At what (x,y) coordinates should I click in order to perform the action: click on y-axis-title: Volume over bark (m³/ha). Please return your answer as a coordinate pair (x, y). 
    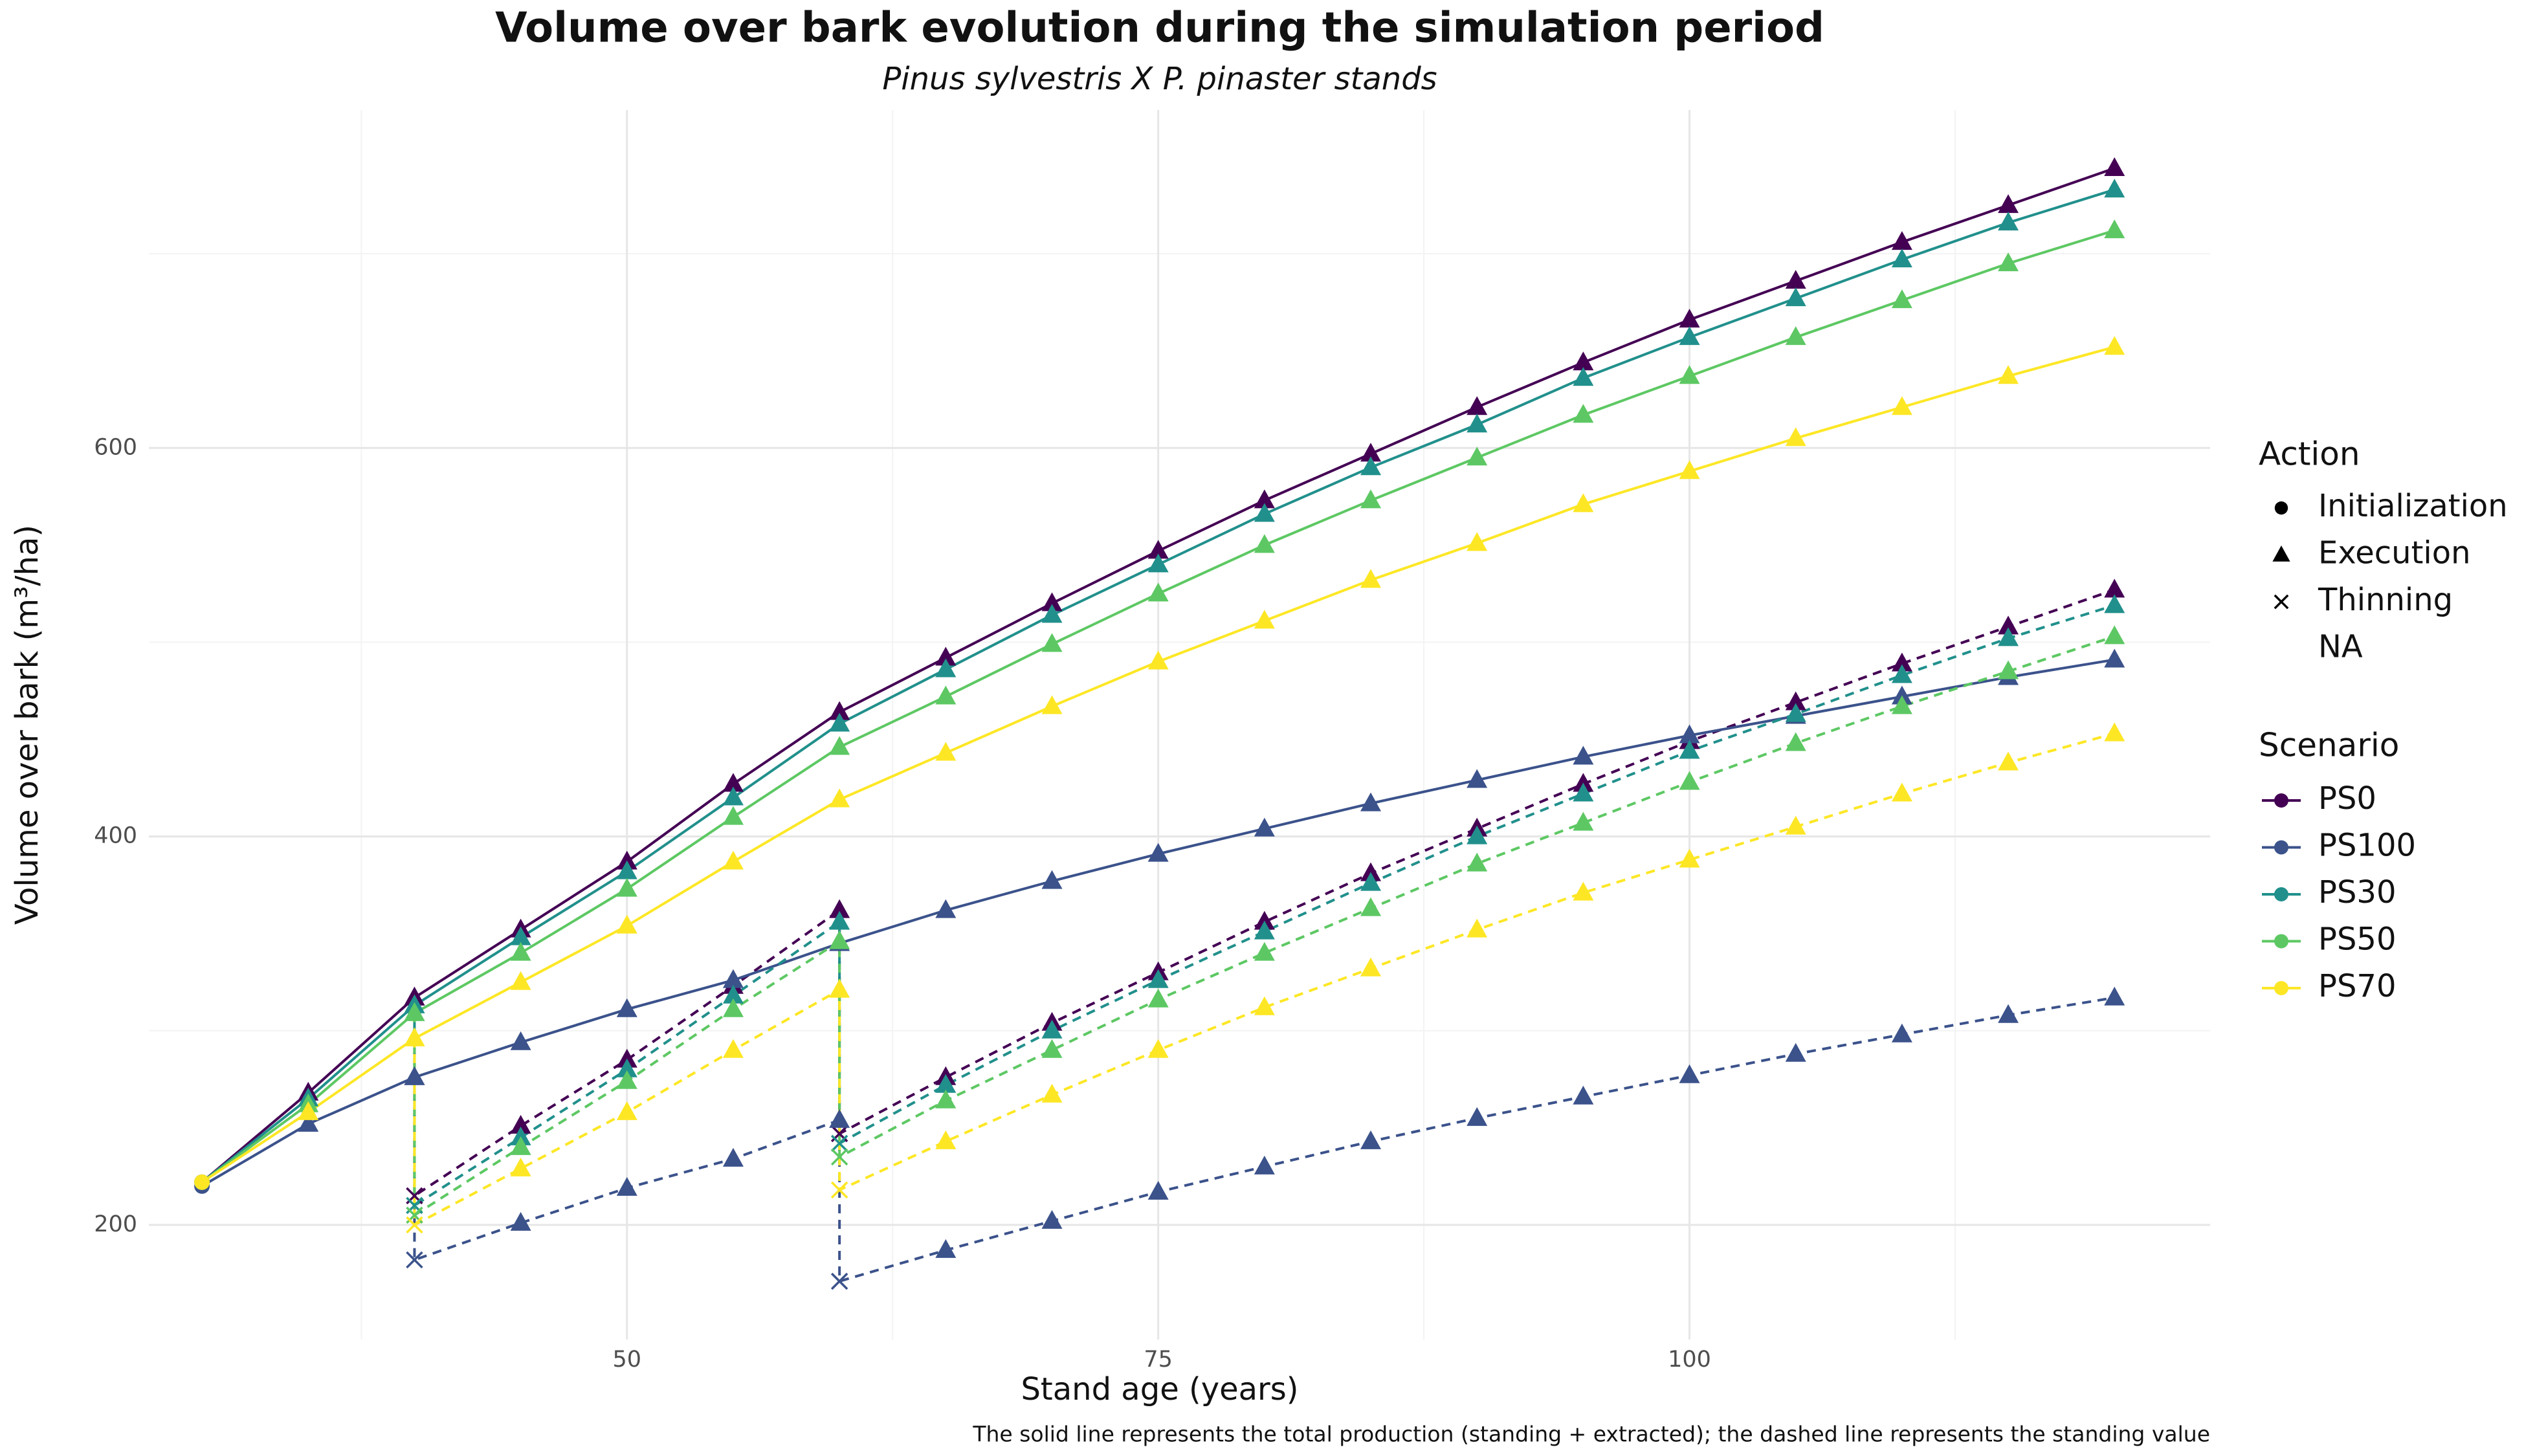
    Looking at the image, I should click on (27, 725).